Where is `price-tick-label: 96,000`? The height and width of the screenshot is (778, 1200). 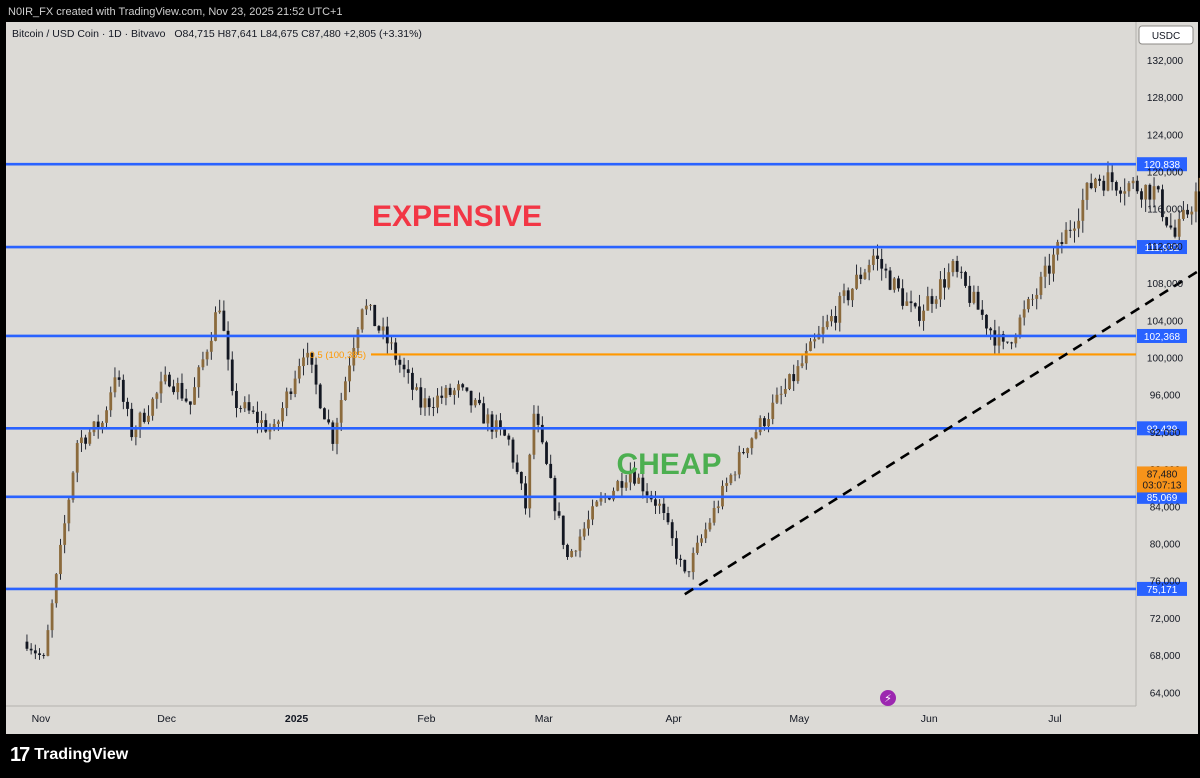 price-tick-label: 96,000 is located at coordinates (1165, 396).